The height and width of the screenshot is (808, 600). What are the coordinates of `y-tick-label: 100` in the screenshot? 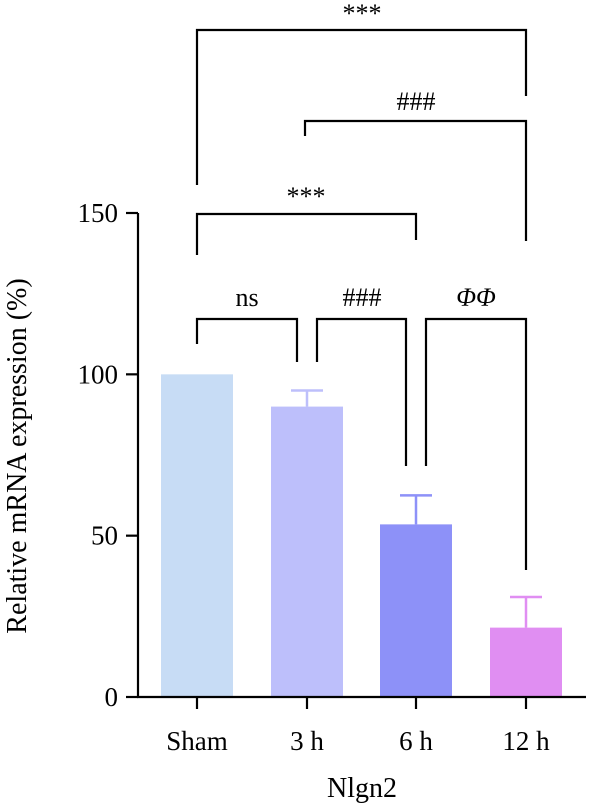 It's located at (98, 374).